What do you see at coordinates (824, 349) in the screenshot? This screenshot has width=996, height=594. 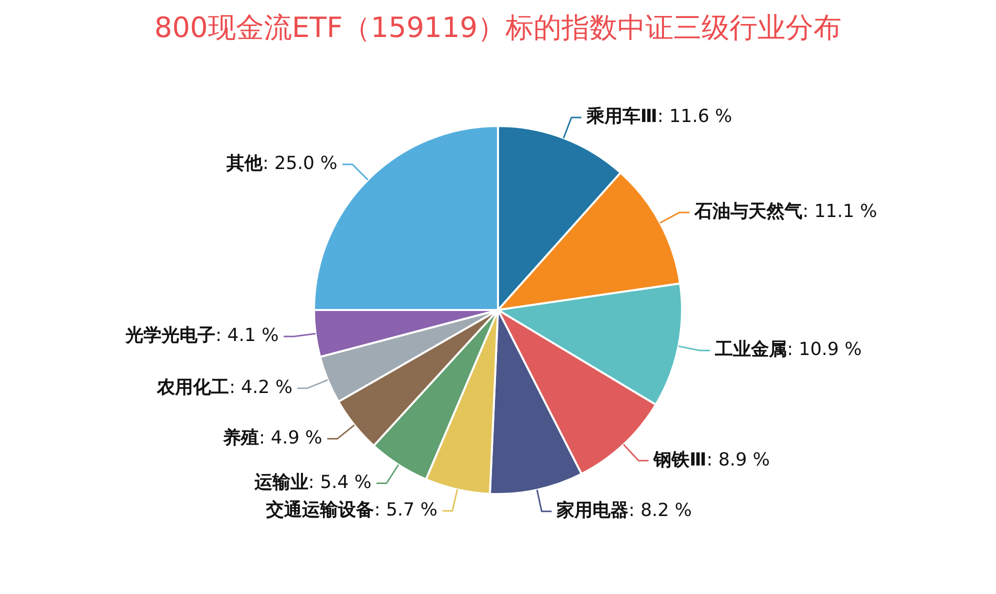 I see `data-label: : 10.9 %` at bounding box center [824, 349].